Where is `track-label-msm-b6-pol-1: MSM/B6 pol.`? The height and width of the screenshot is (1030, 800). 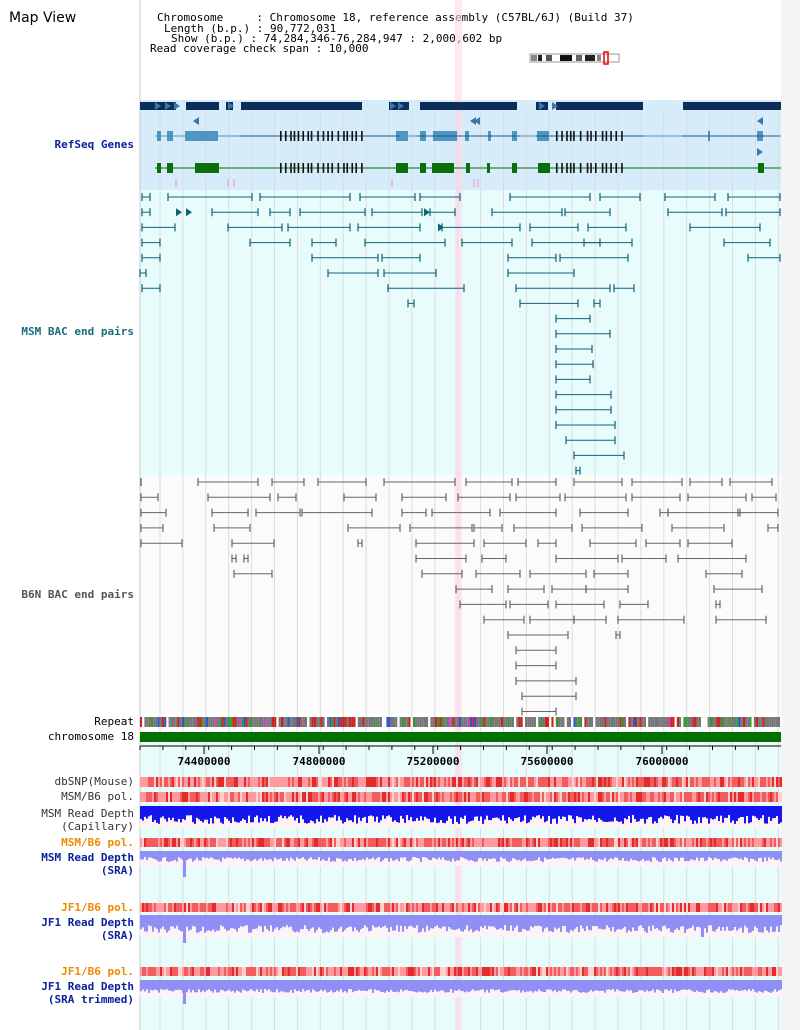 track-label-msm-b6-pol-1: MSM/B6 pol. is located at coordinates (97, 796).